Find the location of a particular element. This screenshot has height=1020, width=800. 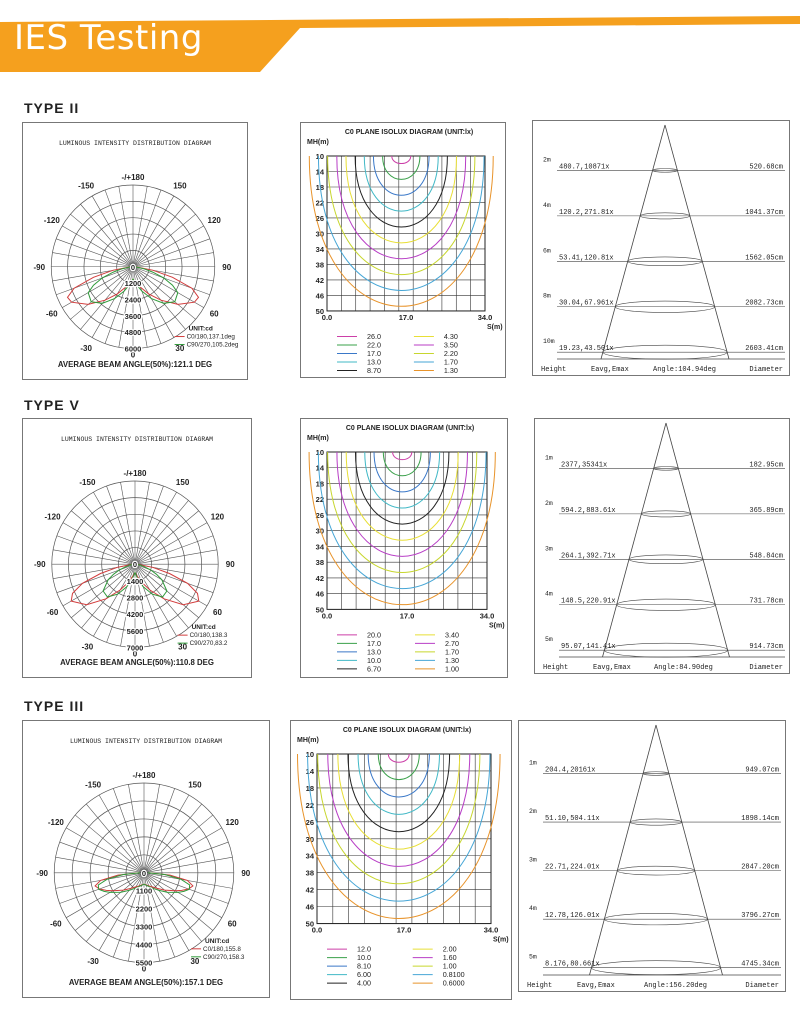

isolux-y-tick: 38 is located at coordinates (320, 264).